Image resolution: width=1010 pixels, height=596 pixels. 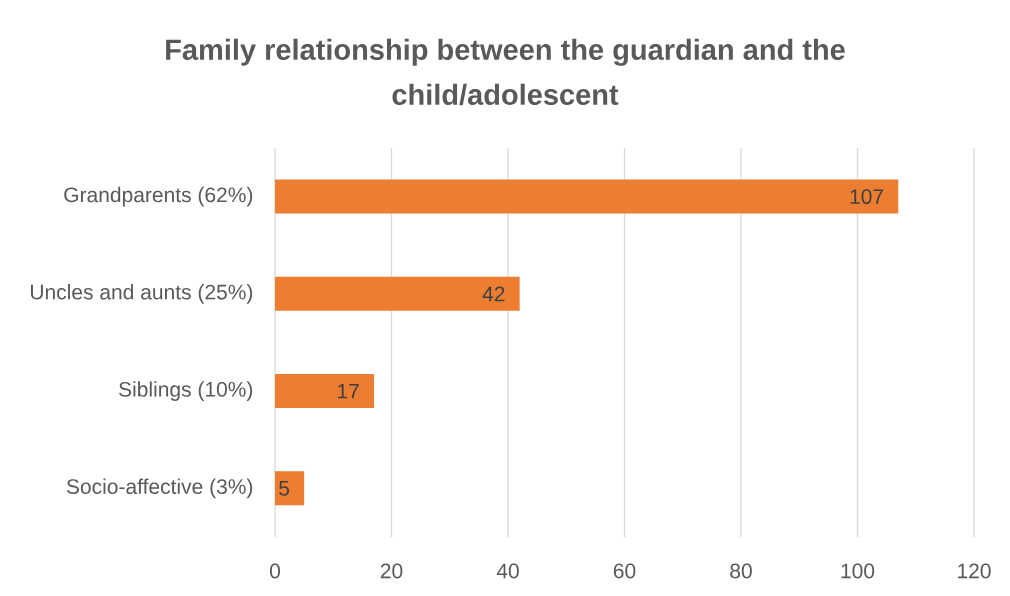 I want to click on x-tick-label: 0, so click(x=275, y=571).